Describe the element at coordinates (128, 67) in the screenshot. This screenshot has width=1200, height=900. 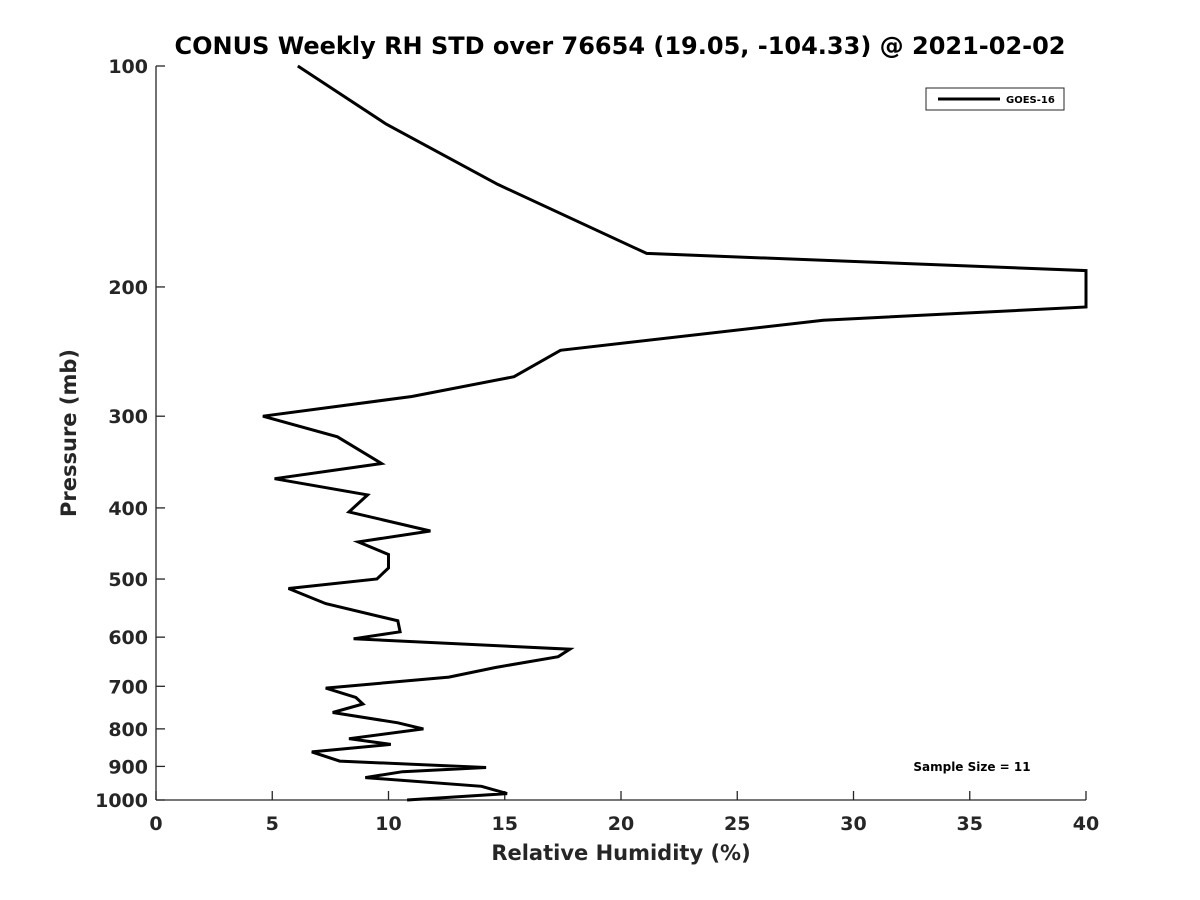
I see `y-tick-label: 100` at that location.